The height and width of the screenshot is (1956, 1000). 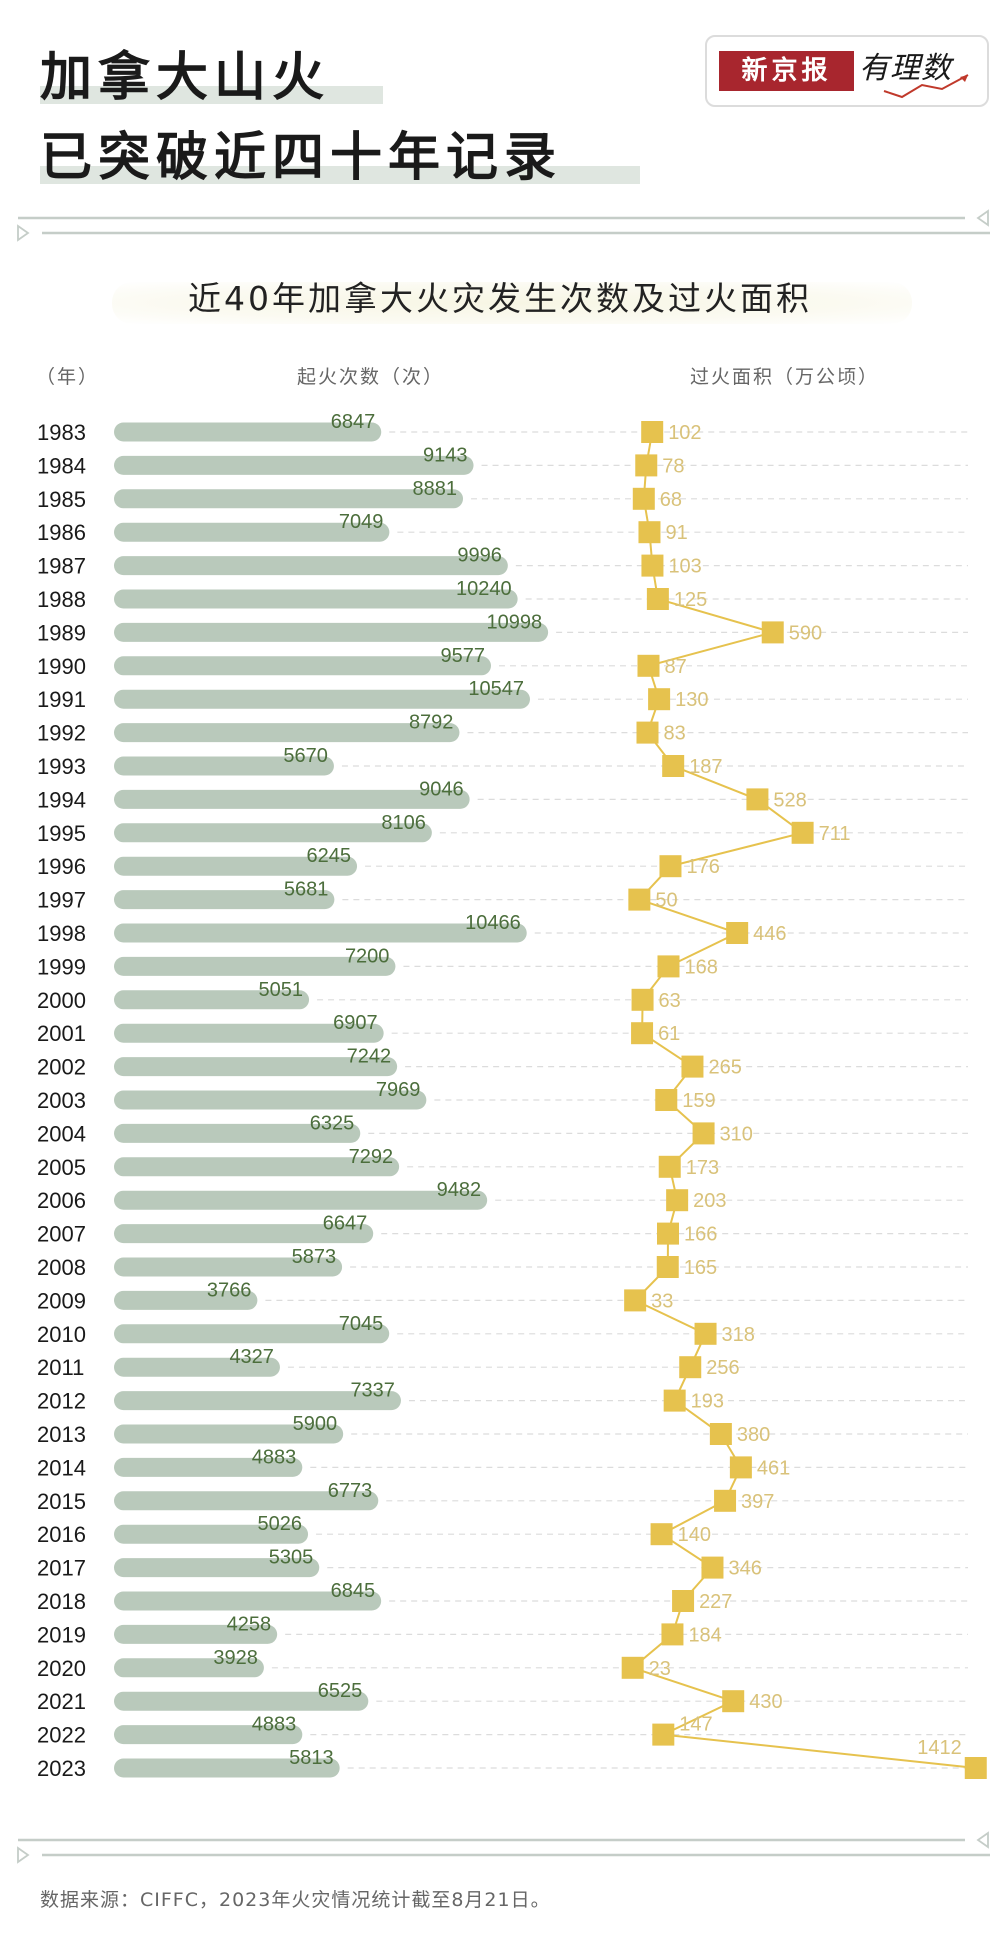 I want to click on count-data-label: 5051, so click(x=281, y=990).